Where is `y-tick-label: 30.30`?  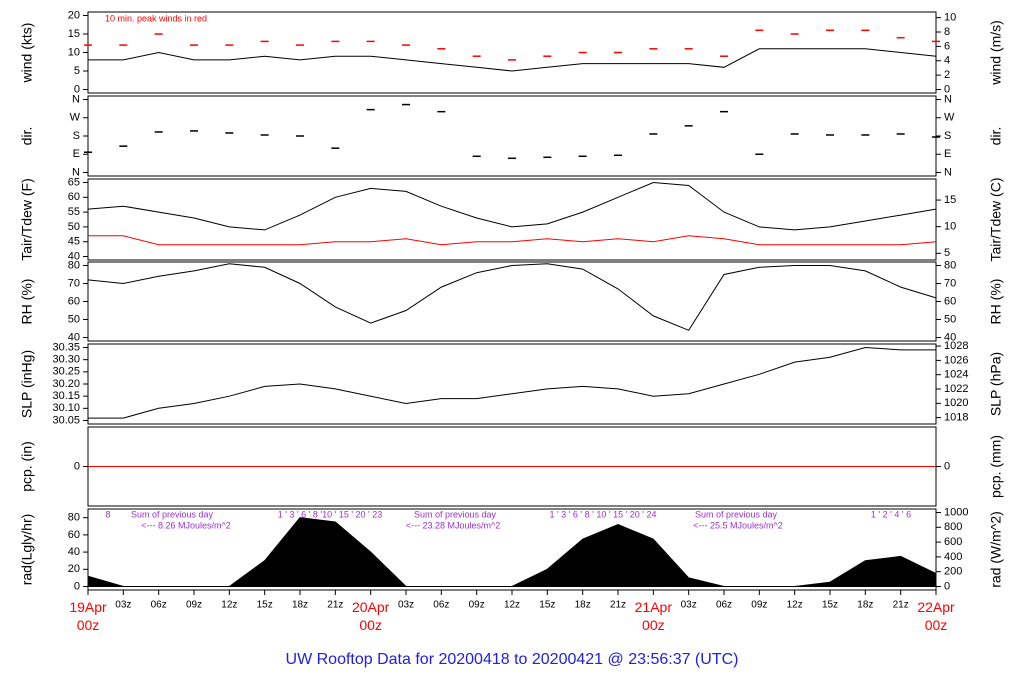
y-tick-label: 30.30 is located at coordinates (66, 360).